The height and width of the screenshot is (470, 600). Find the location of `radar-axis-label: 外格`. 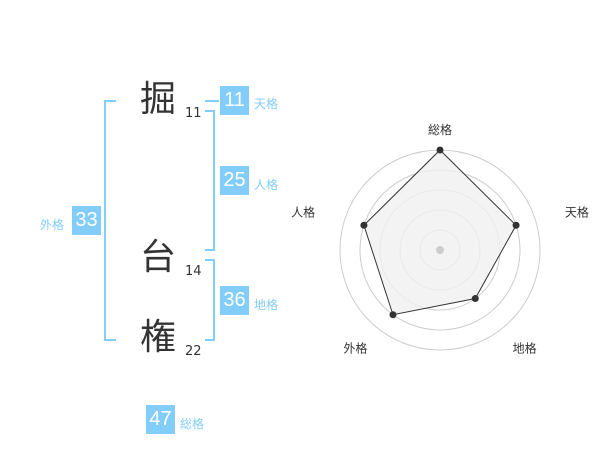

radar-axis-label: 外格 is located at coordinates (355, 348).